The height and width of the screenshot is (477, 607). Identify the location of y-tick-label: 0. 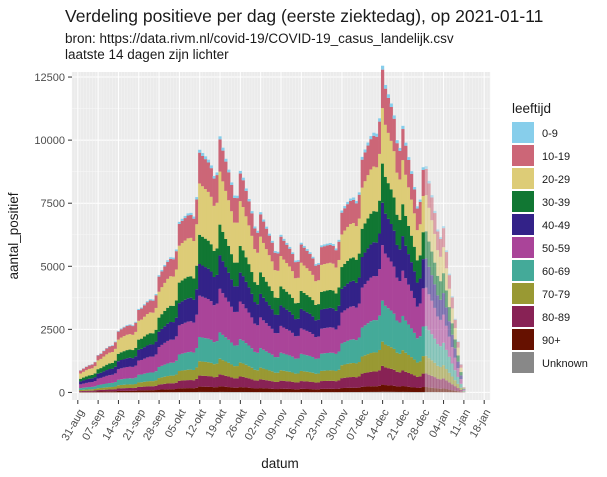
(62, 393).